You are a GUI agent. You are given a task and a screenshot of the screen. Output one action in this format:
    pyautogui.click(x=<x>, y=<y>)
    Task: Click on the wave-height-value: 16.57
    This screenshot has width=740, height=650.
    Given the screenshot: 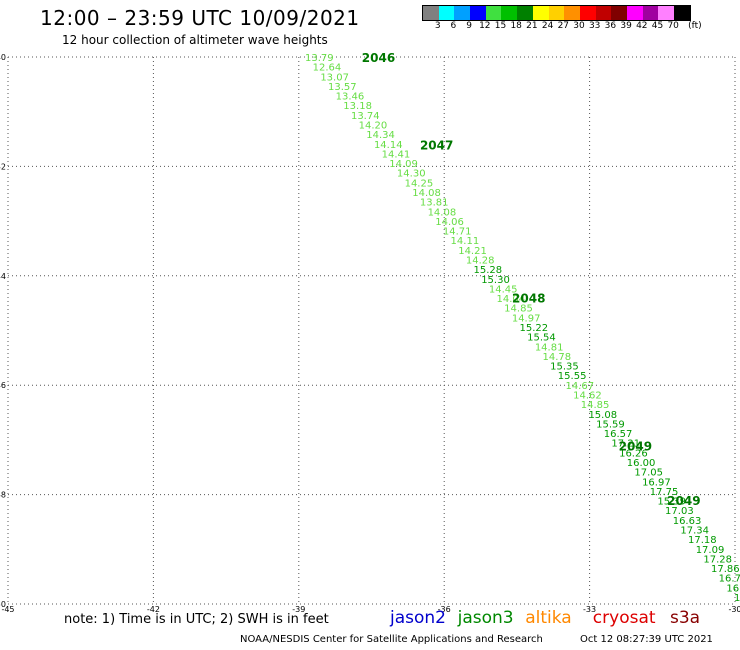 What is the action you would take?
    pyautogui.click(x=618, y=434)
    